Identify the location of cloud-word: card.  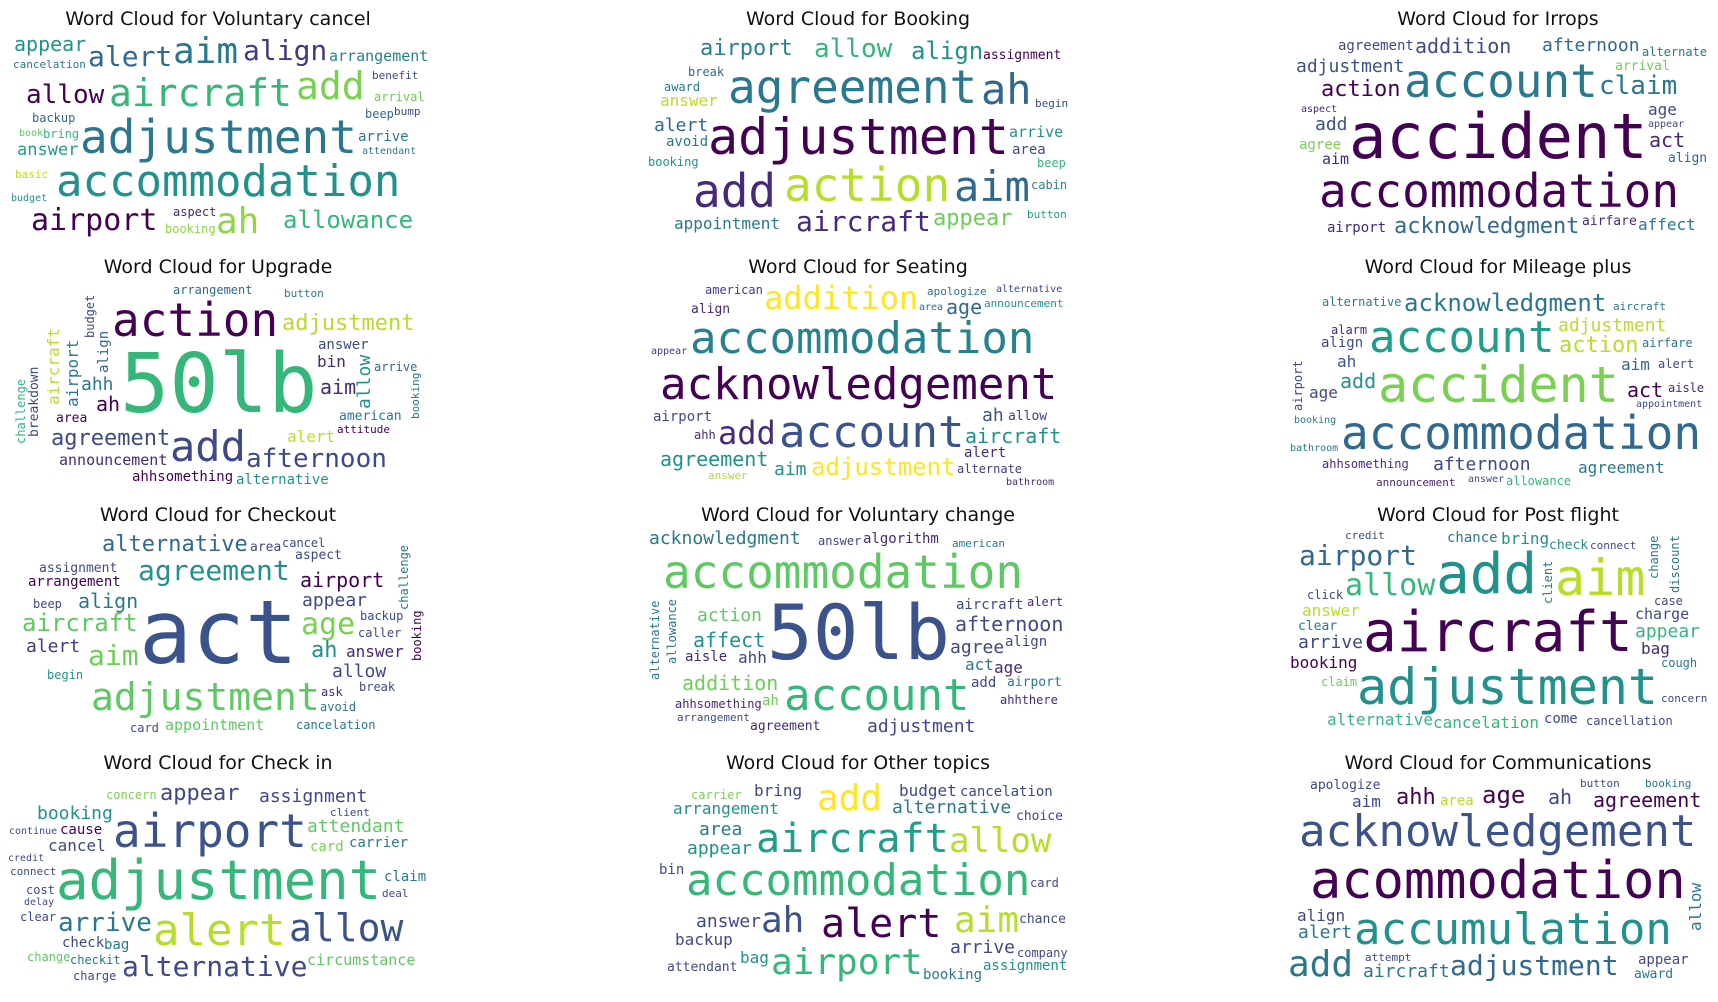
(144, 728).